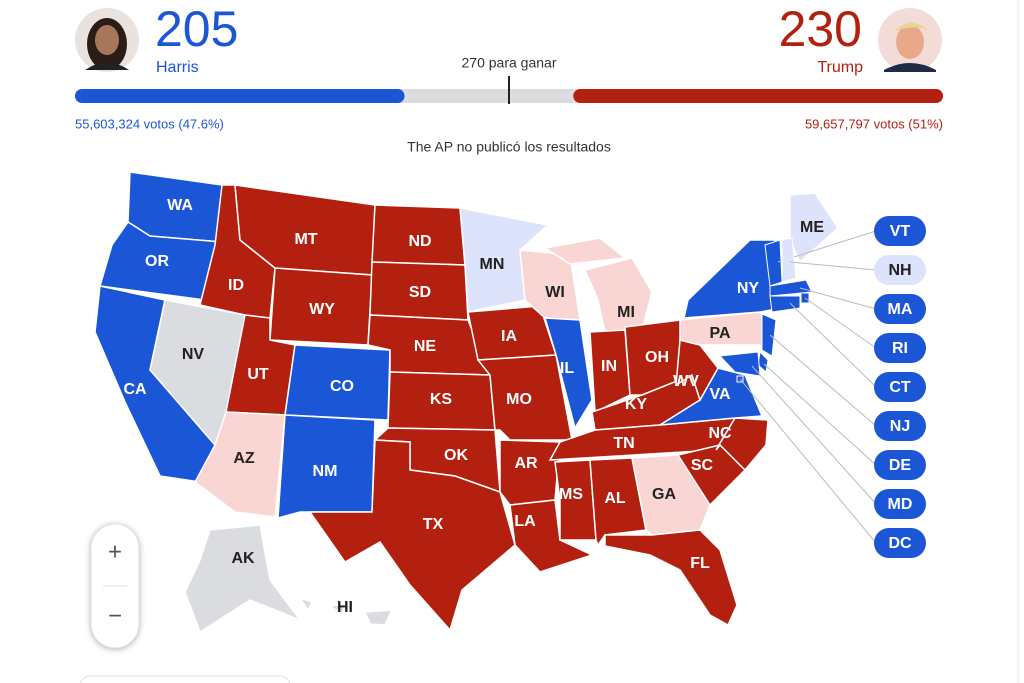 The width and height of the screenshot is (1024, 683). I want to click on state-label: KY, so click(636, 404).